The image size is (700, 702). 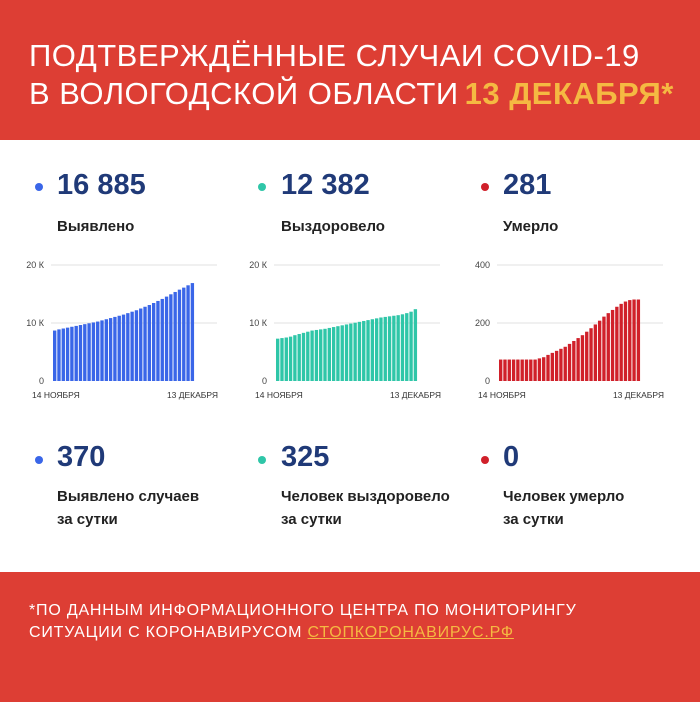 I want to click on stat-dot-recovered, so click(x=262, y=187).